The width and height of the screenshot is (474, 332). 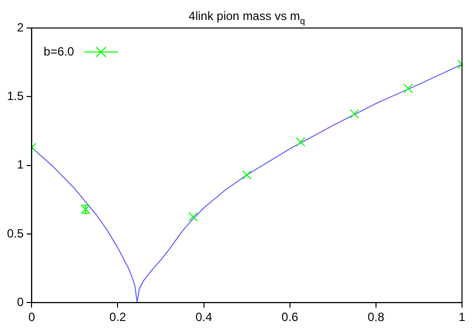 What do you see at coordinates (462, 317) in the screenshot?
I see `x-tick-label: 1` at bounding box center [462, 317].